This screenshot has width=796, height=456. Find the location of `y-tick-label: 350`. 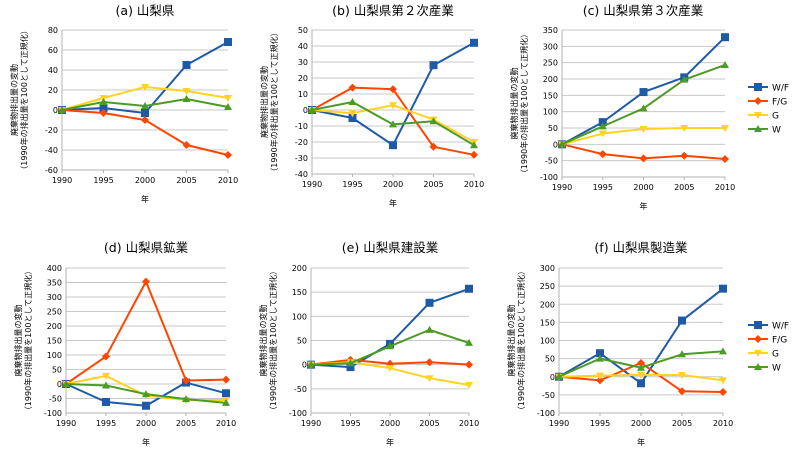

y-tick-label: 350 is located at coordinates (550, 30).